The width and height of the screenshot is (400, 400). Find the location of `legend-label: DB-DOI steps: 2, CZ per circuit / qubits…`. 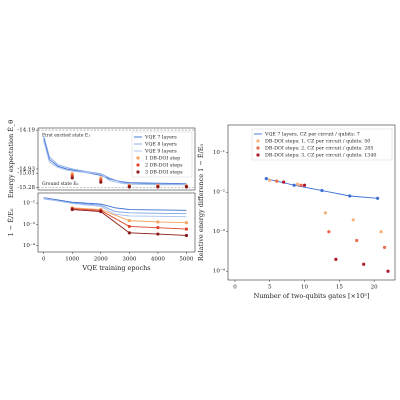

legend-label: DB-DOI steps: 2, CZ per circuit / qubits… is located at coordinates (319, 149).